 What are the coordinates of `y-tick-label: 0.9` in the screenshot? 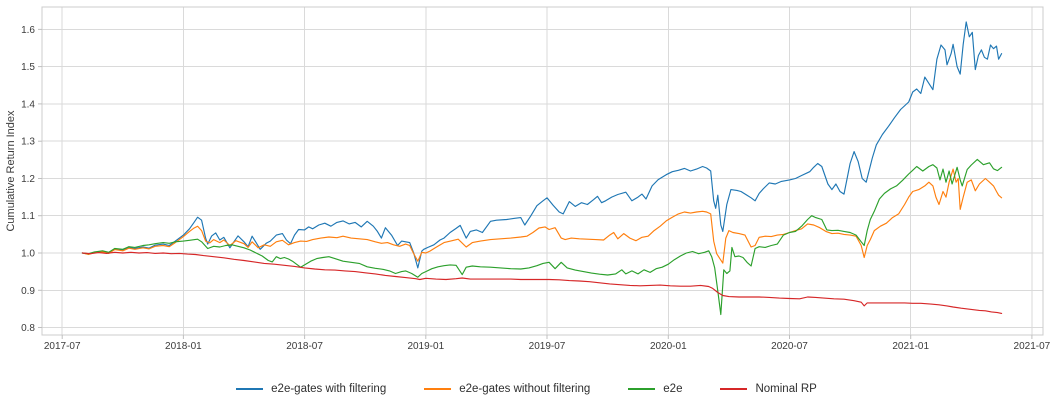 It's located at (28, 291).